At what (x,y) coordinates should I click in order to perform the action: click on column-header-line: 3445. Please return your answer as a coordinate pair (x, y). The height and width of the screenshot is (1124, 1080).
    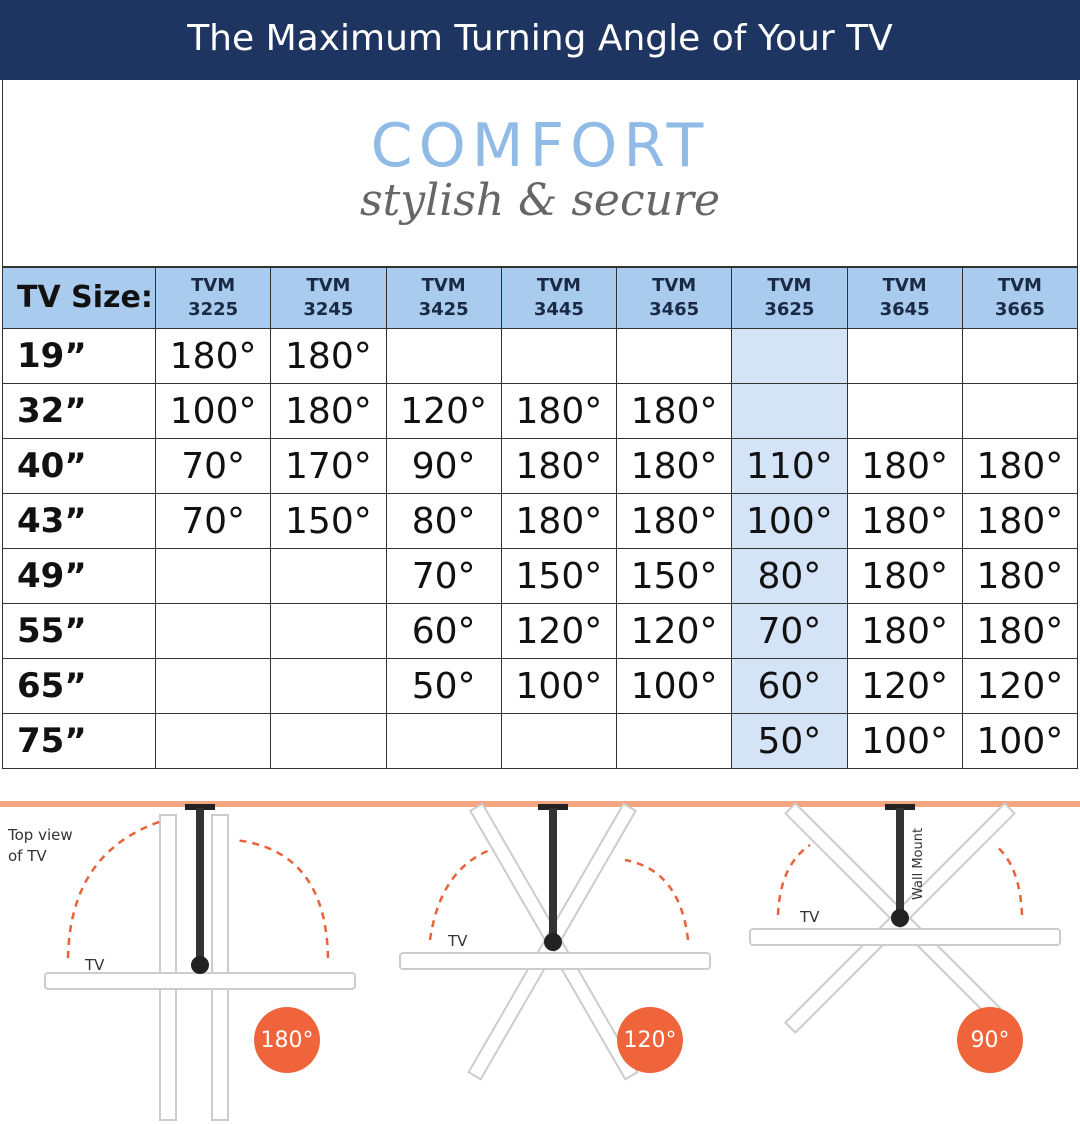
    Looking at the image, I should click on (558, 309).